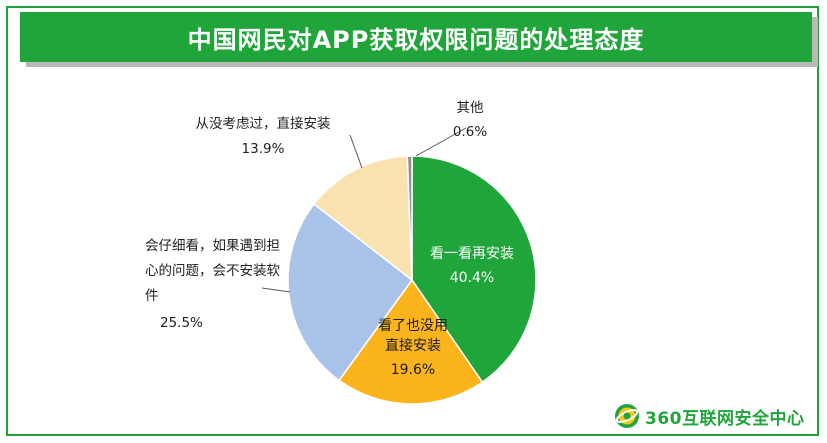 The image size is (827, 443). I want to click on slice-value-label: 0.6%, so click(470, 132).